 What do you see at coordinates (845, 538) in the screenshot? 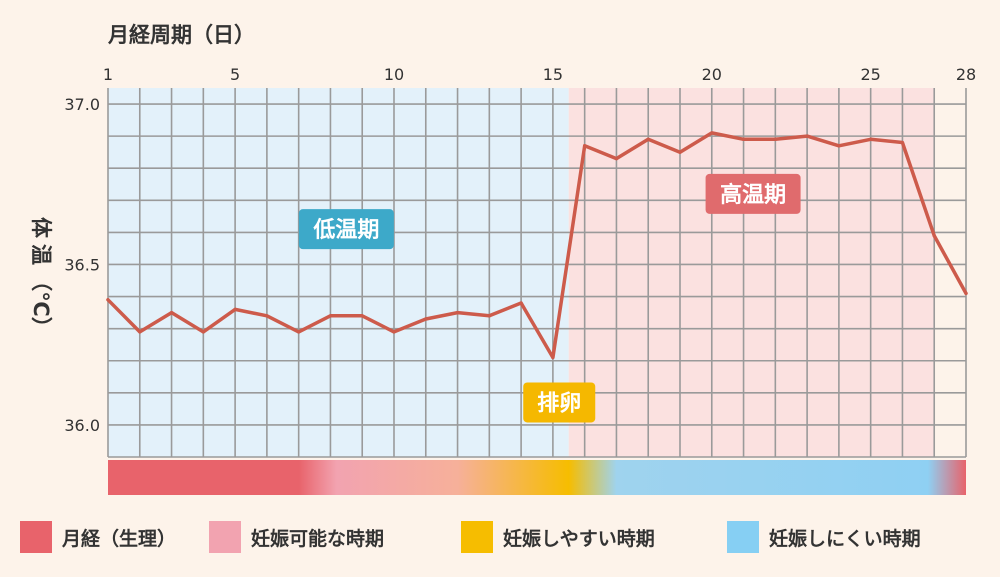
I see `legend-label: 妊娠しにくい時期` at bounding box center [845, 538].